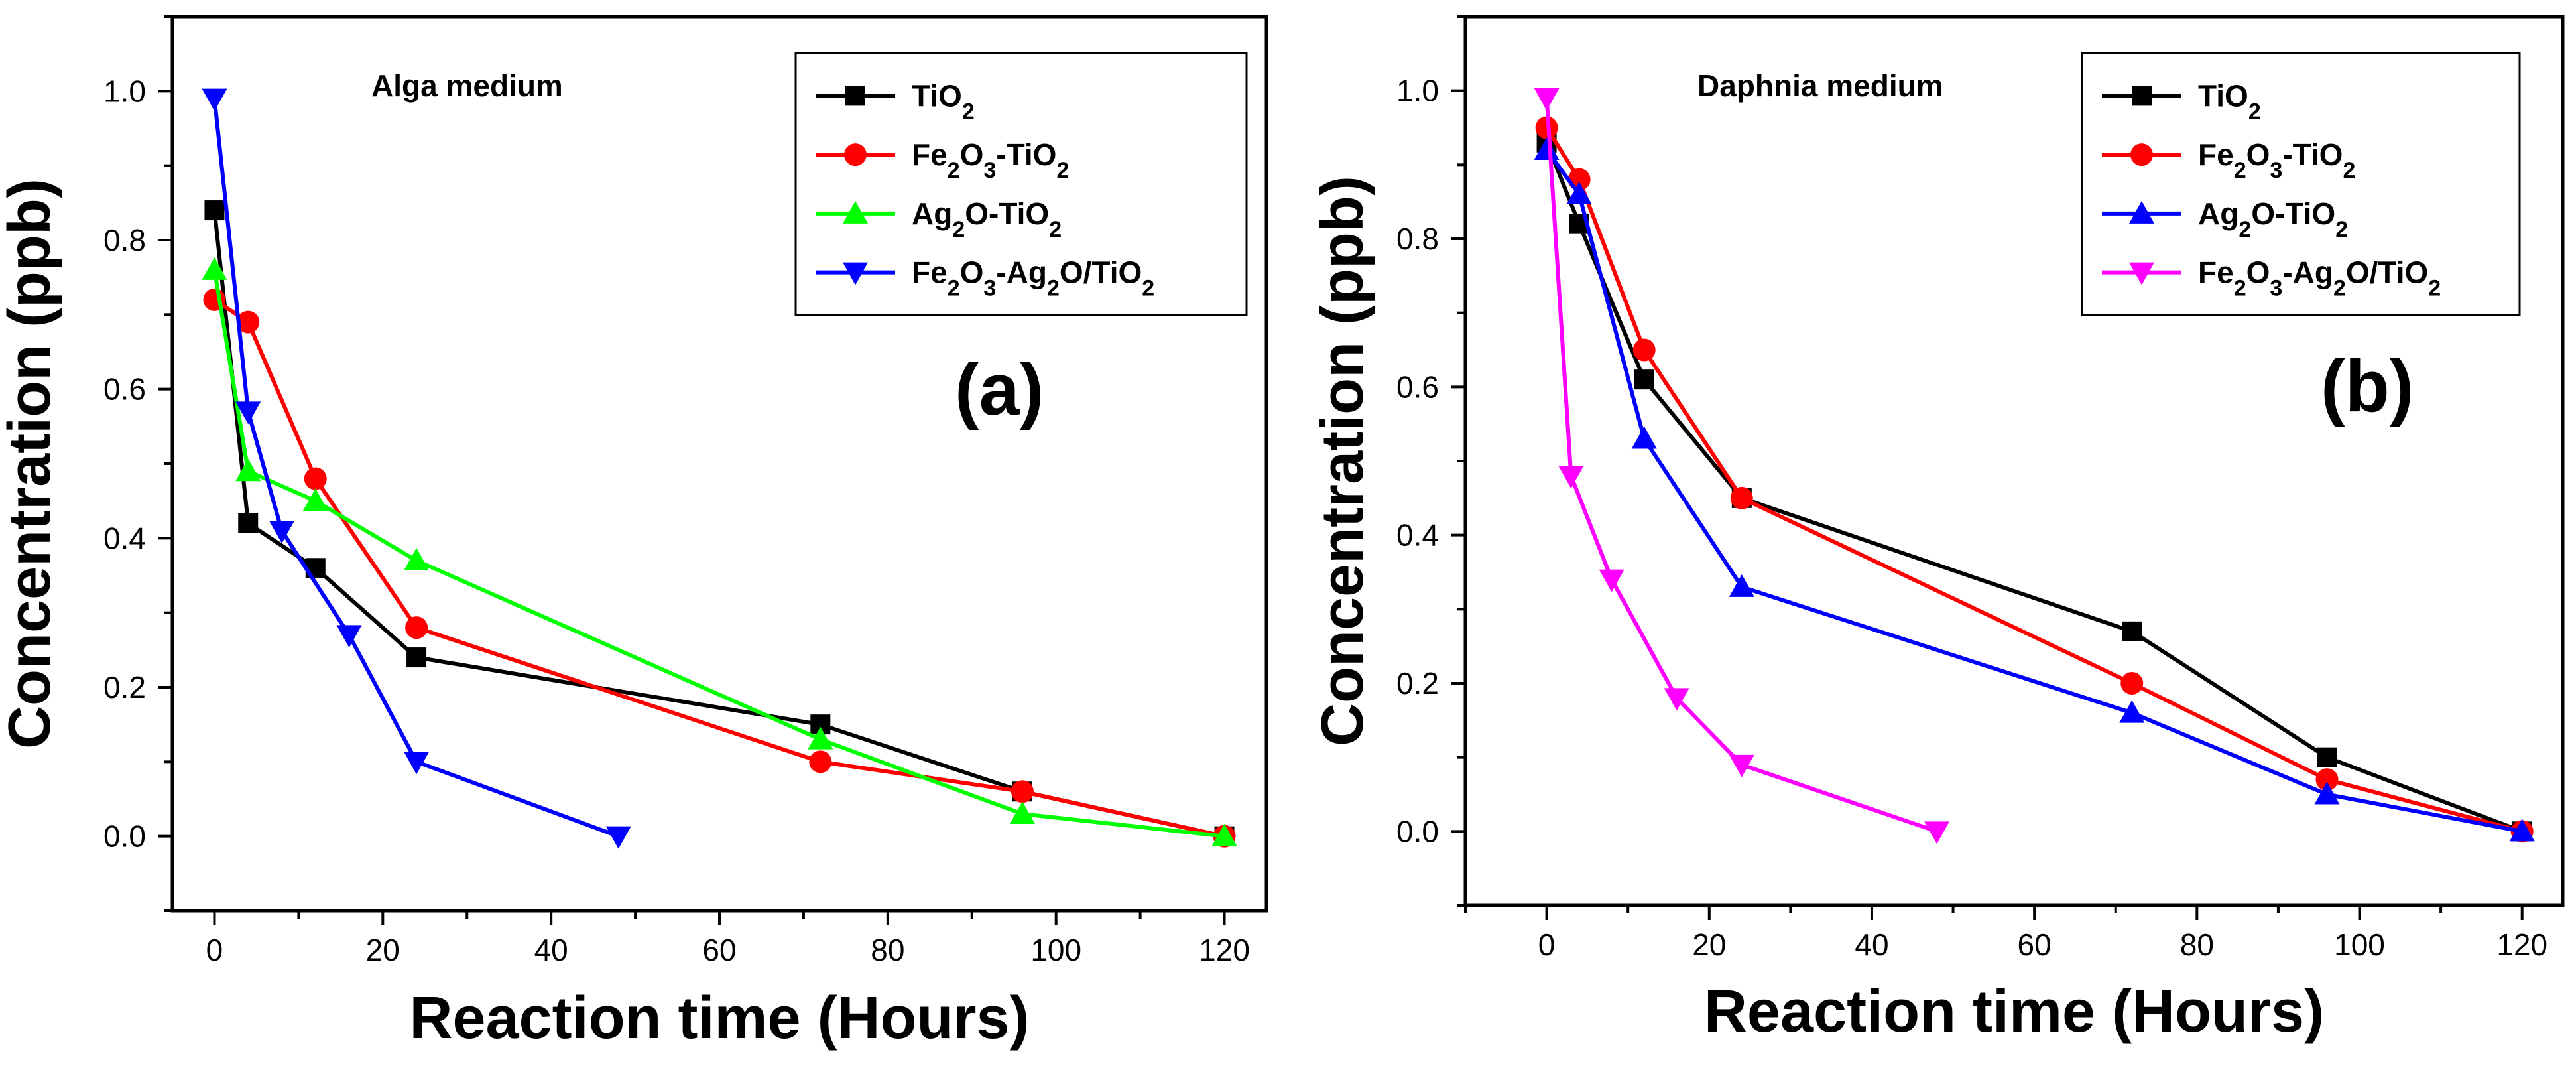 This screenshot has height=1066, width=2576. Describe the element at coordinates (895, 101) in the screenshot. I see `legend-item: TiO2` at that location.